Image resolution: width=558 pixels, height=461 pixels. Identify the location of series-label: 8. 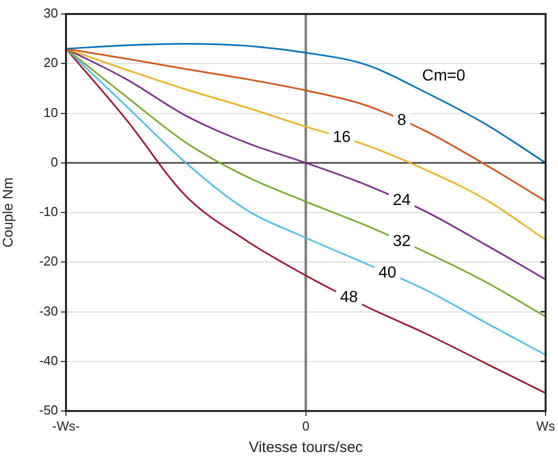
(401, 121).